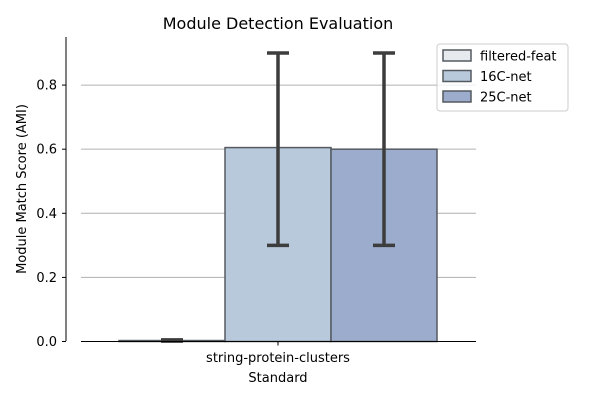  What do you see at coordinates (22, 189) in the screenshot?
I see `y-axis-label: Module Match Score (AMI)` at bounding box center [22, 189].